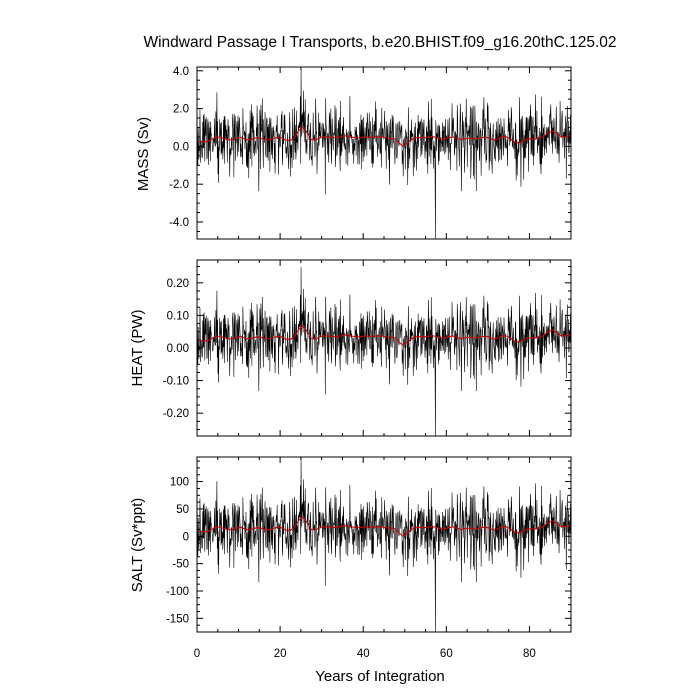 The width and height of the screenshot is (700, 700). I want to click on salt-y-tick-label: 50, so click(182, 510).